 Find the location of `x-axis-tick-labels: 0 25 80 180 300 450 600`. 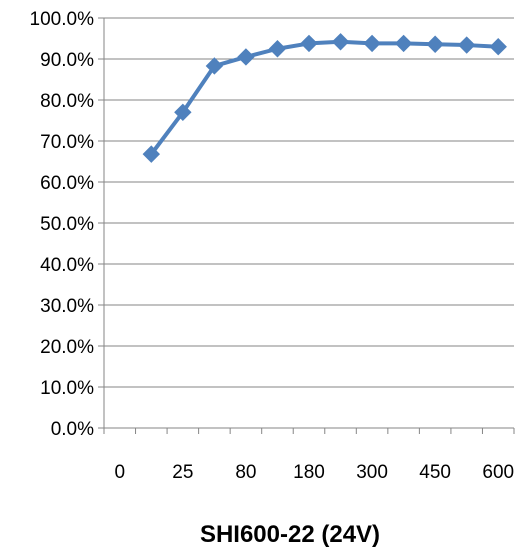

x-axis-tick-labels: 0 25 80 180 300 450 600 is located at coordinates (314, 472).